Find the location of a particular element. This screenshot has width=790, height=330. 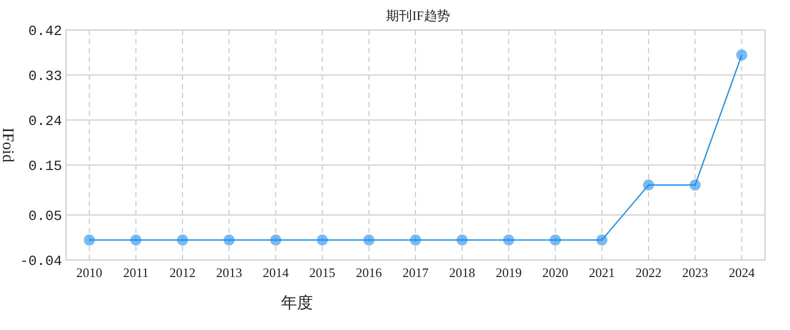

x-tick-label: 2021 is located at coordinates (601, 272).